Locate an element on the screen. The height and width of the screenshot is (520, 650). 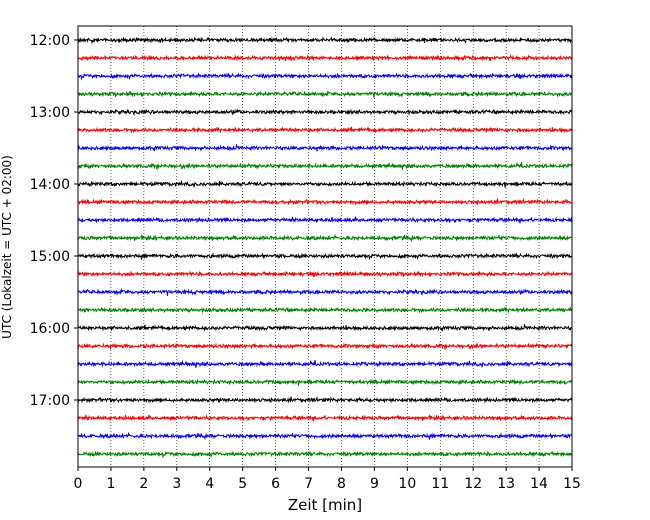
x-tick-label: 2 is located at coordinates (143, 484).